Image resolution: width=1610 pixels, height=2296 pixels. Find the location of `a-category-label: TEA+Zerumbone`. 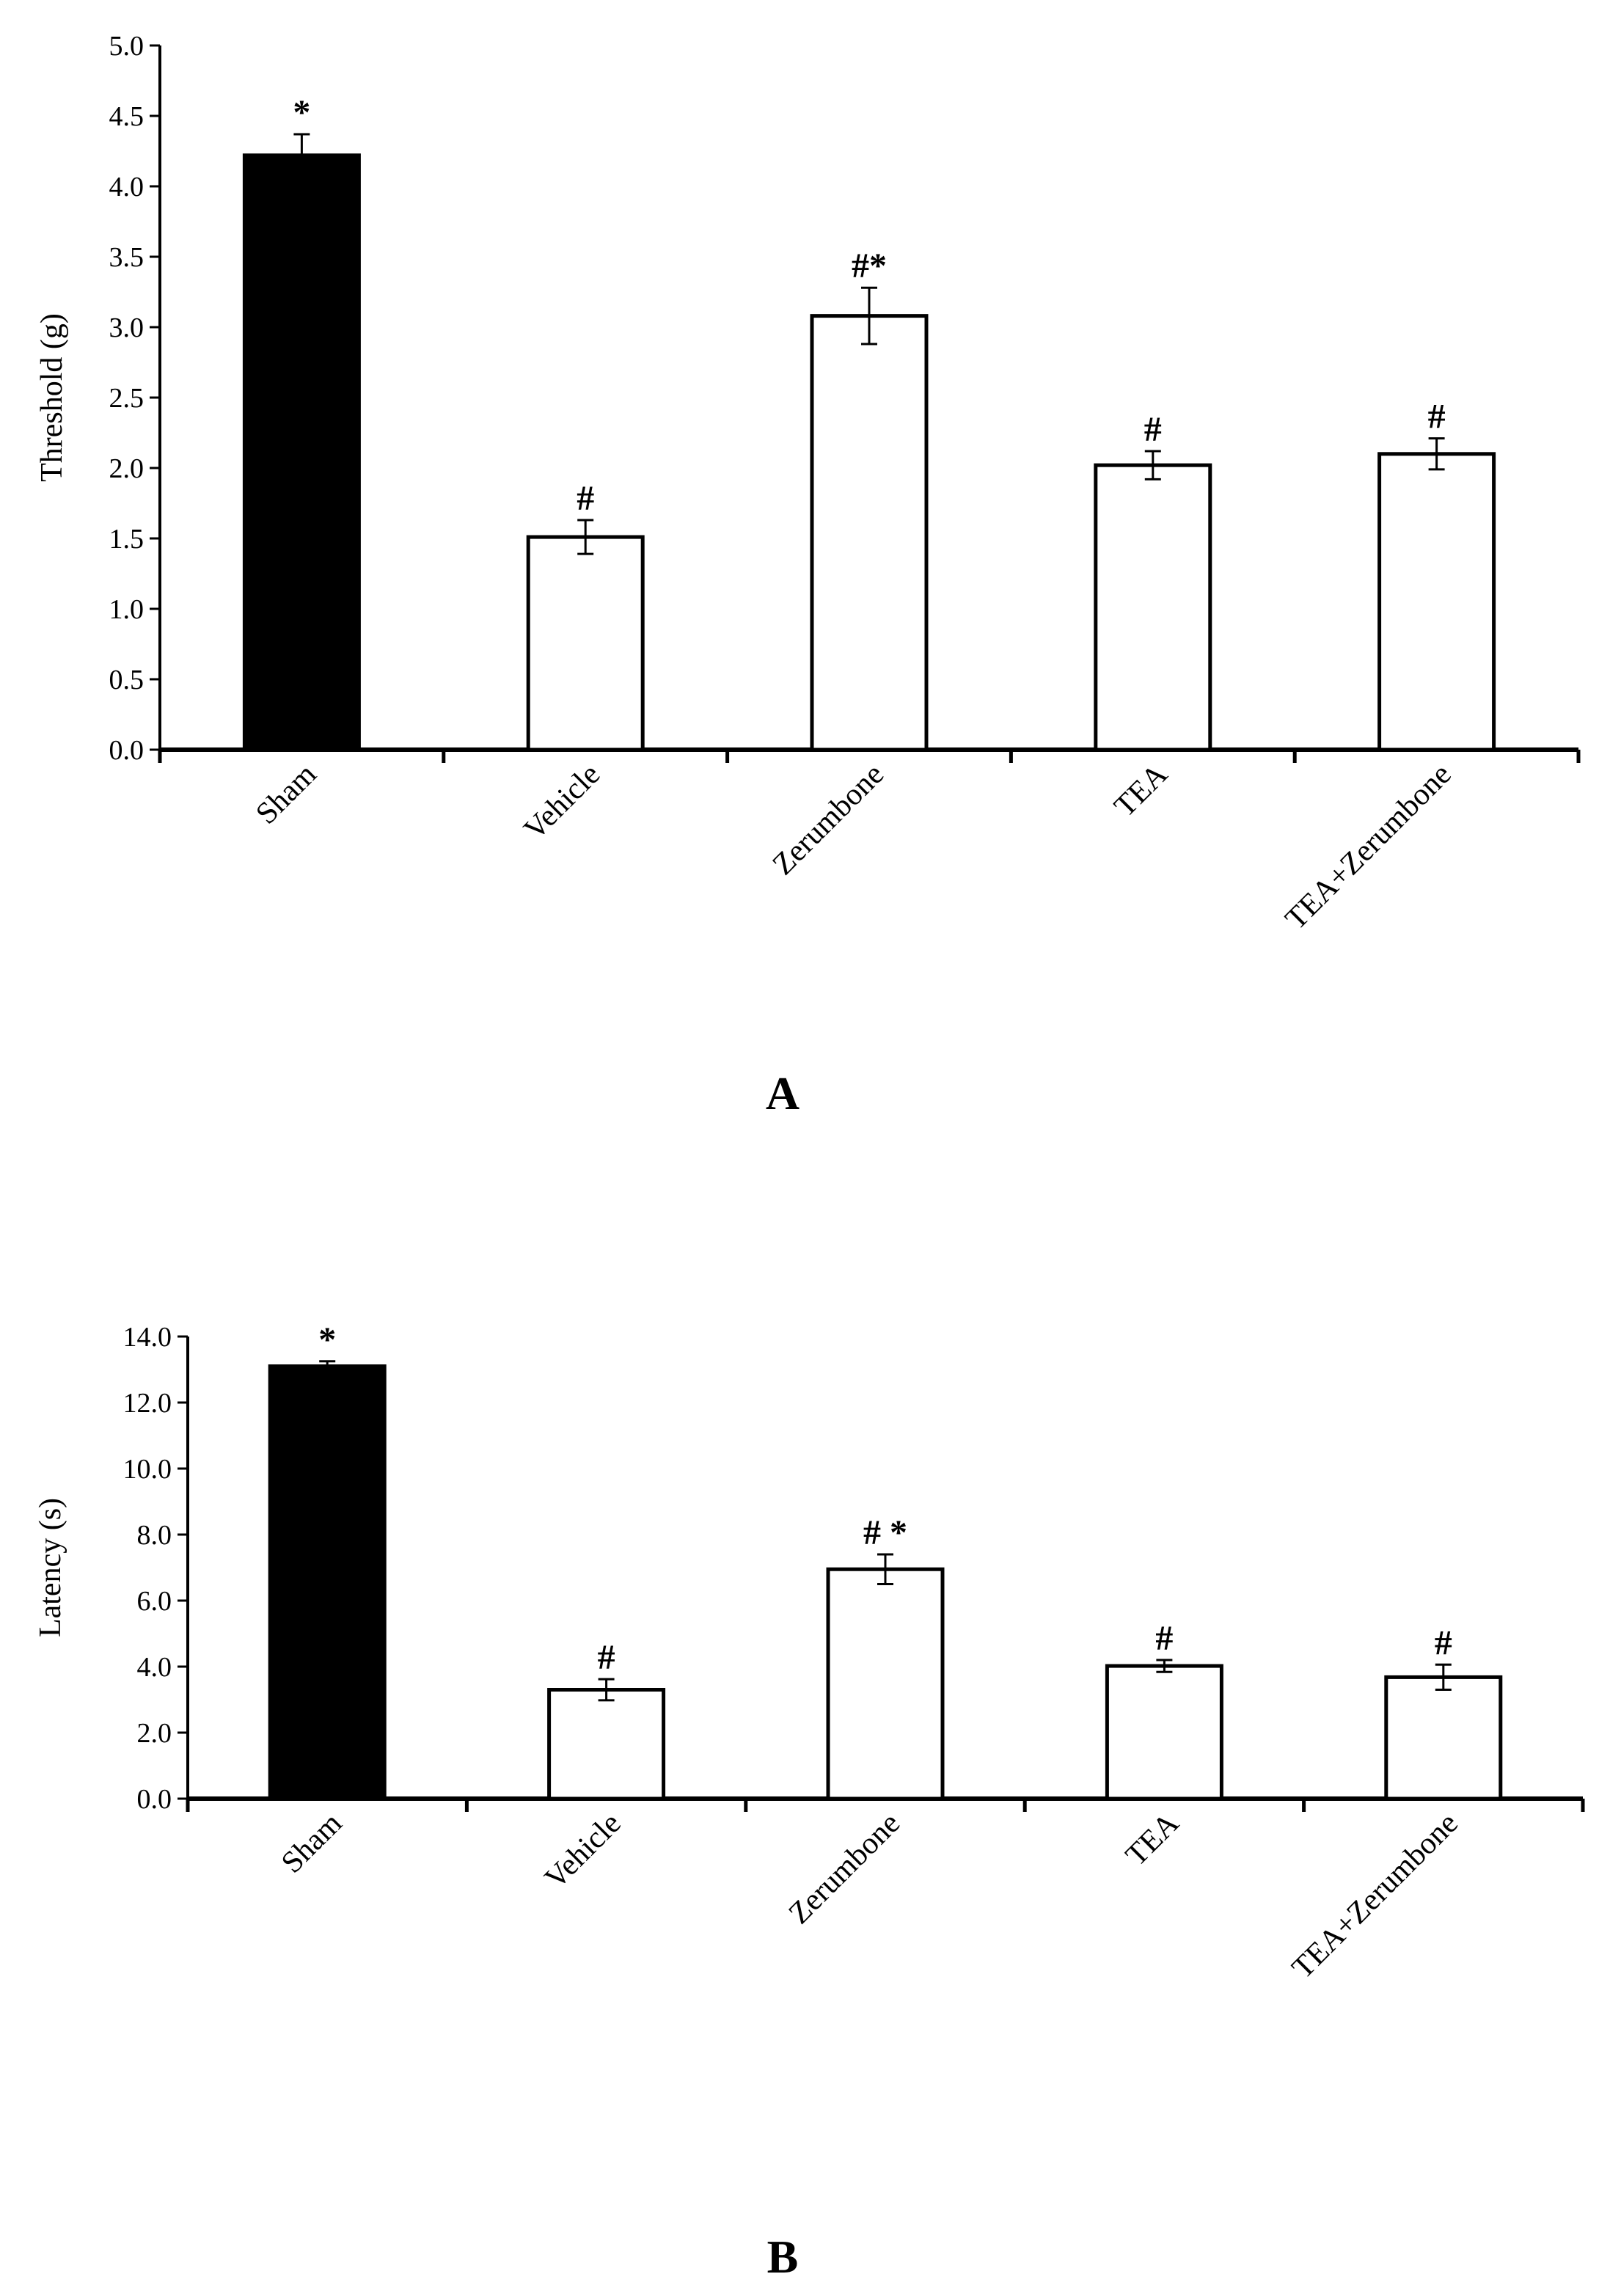

a-category-label: TEA+Zerumbone is located at coordinates (1368, 848).